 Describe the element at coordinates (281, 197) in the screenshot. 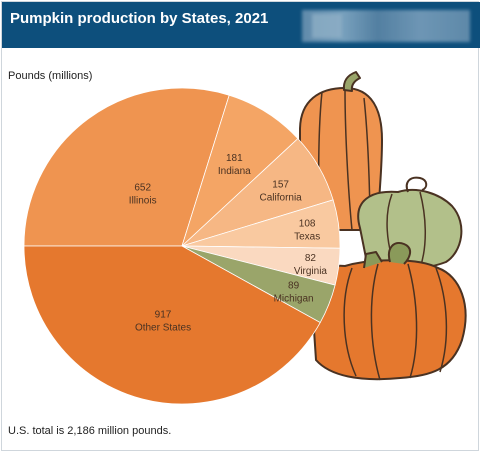

I see `slice-label-california: California` at that location.